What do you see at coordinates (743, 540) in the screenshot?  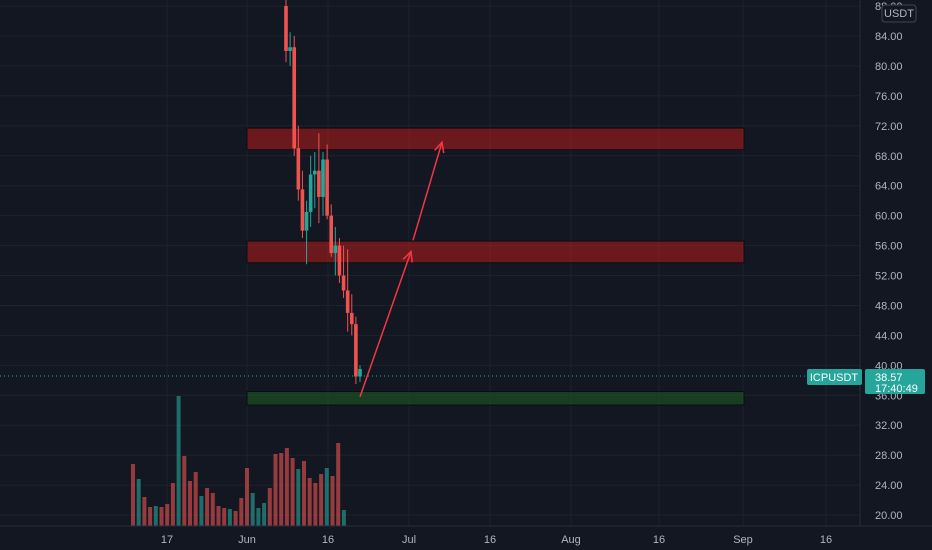 I see `x-tick-label: Sep` at bounding box center [743, 540].